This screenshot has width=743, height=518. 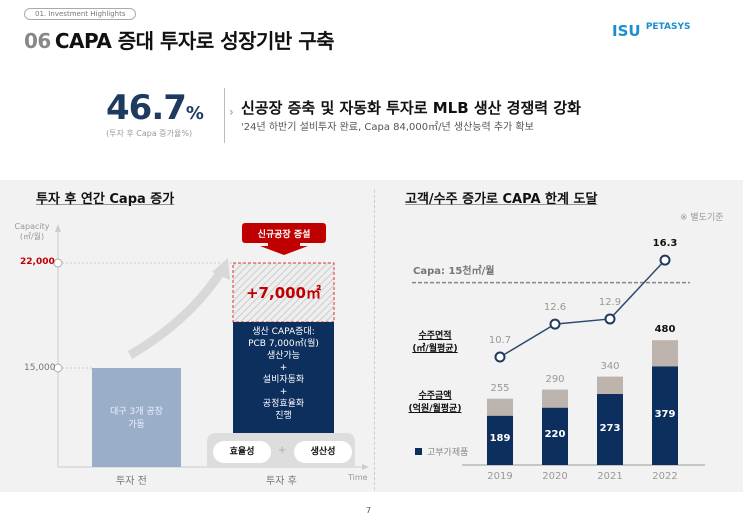 I want to click on high-value-label: 220, so click(x=555, y=435).